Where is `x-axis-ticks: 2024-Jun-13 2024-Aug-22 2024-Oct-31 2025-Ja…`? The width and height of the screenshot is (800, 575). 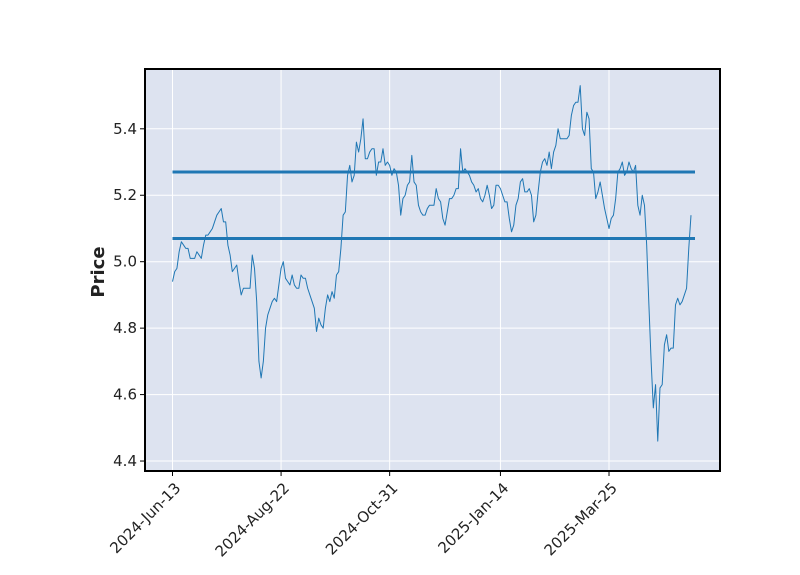
x-axis-ticks: 2024-Jun-13 2024-Aug-22 2024-Oct-31 2025-Ja… is located at coordinates (363, 515).